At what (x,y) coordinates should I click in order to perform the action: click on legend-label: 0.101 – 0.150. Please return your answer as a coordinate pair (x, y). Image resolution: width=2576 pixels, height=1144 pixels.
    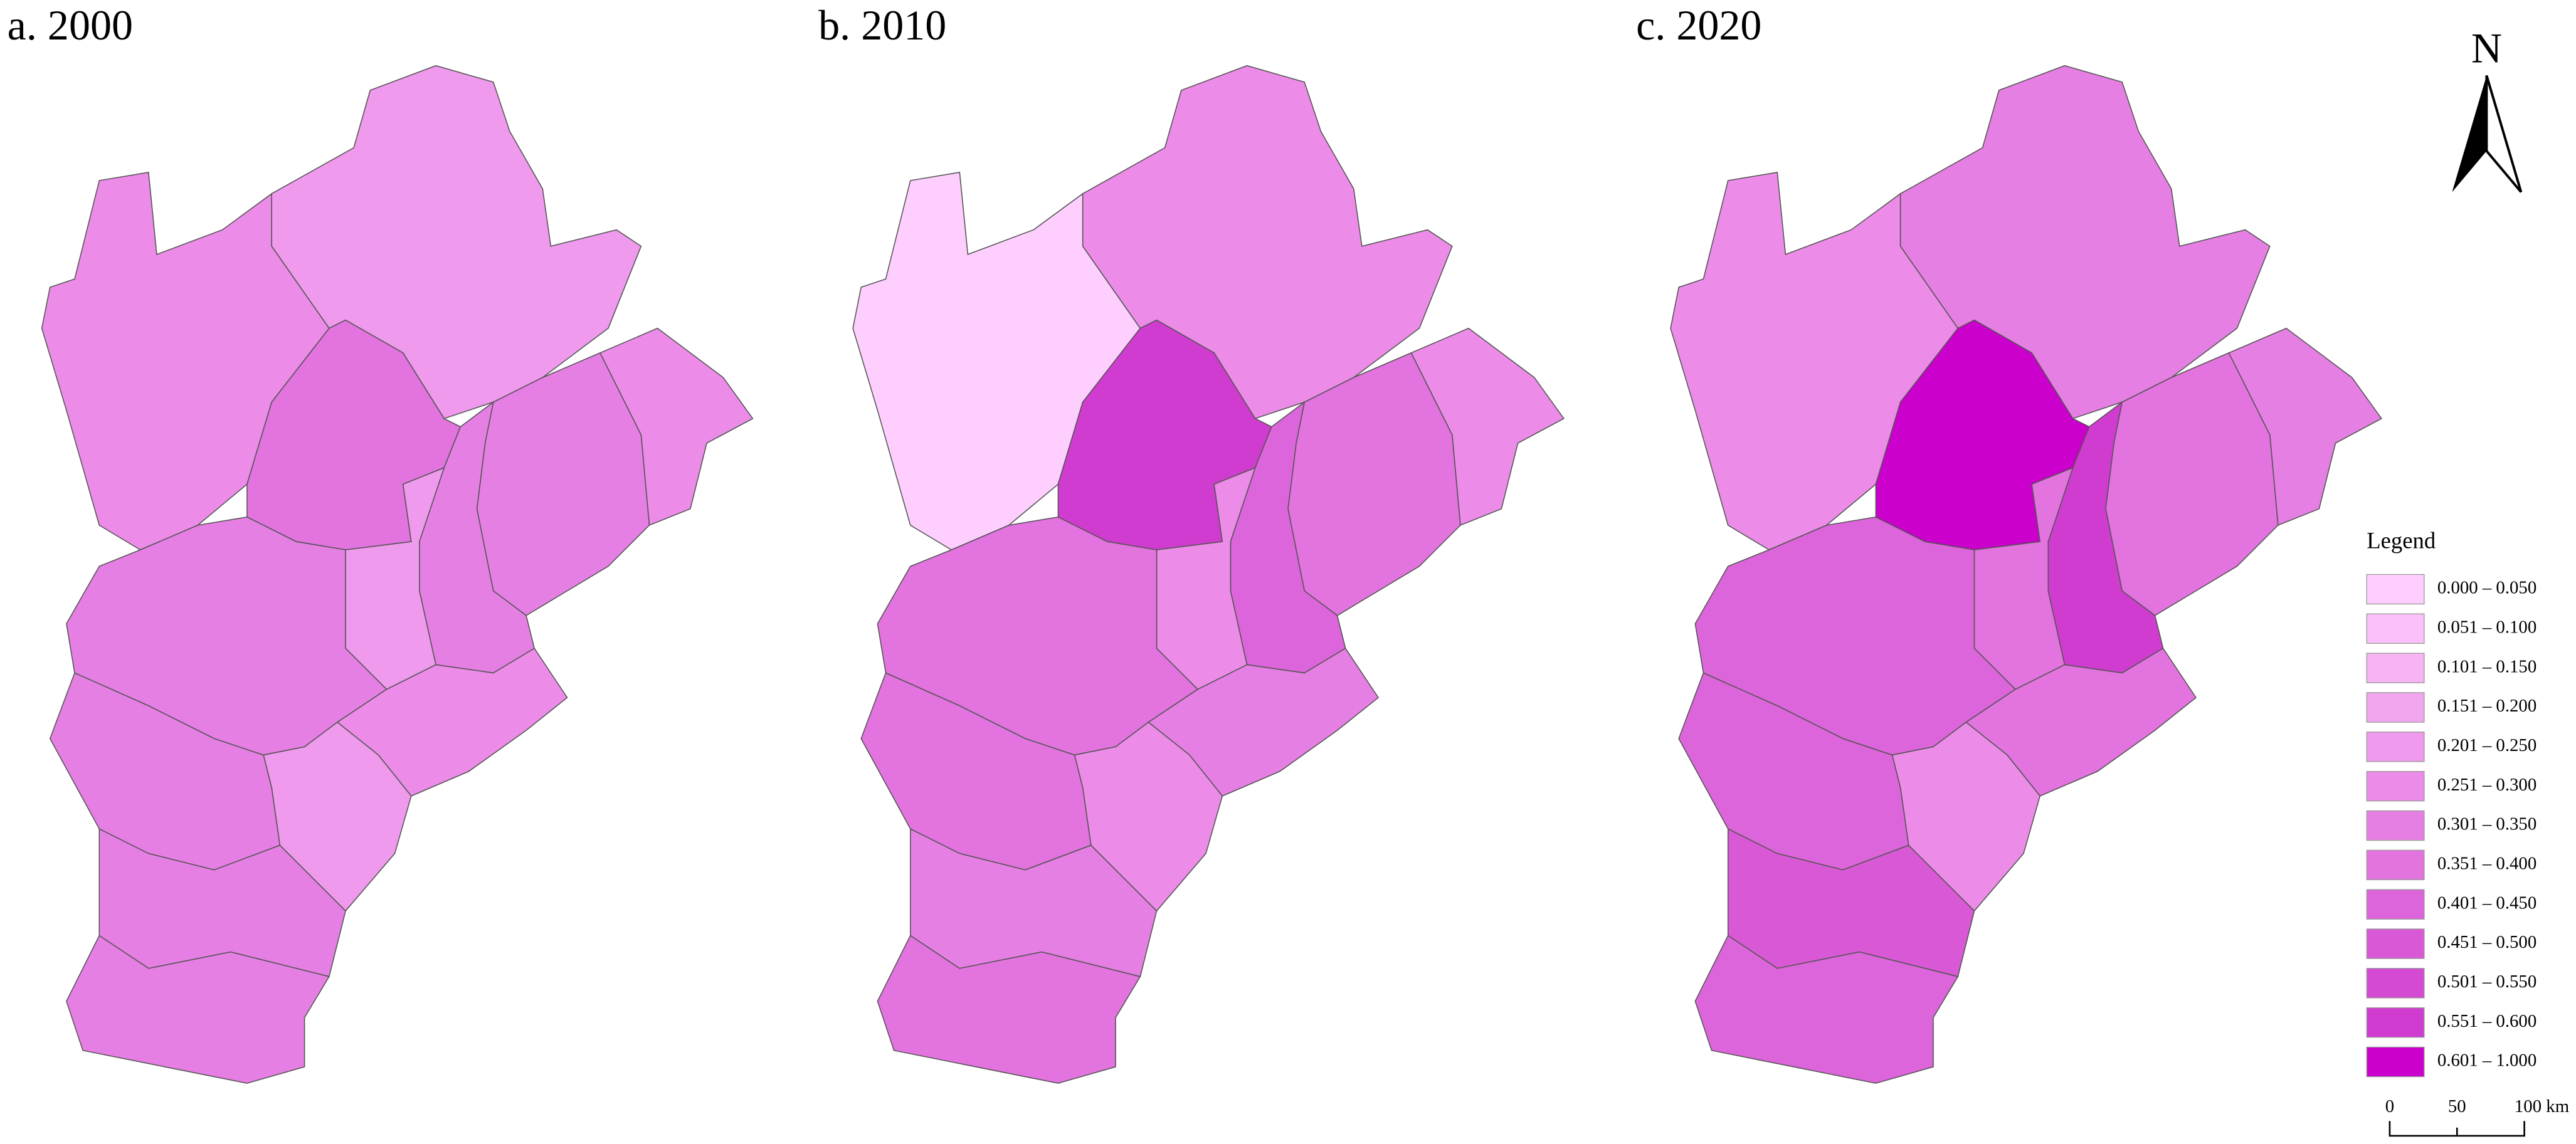
    Looking at the image, I should click on (2486, 666).